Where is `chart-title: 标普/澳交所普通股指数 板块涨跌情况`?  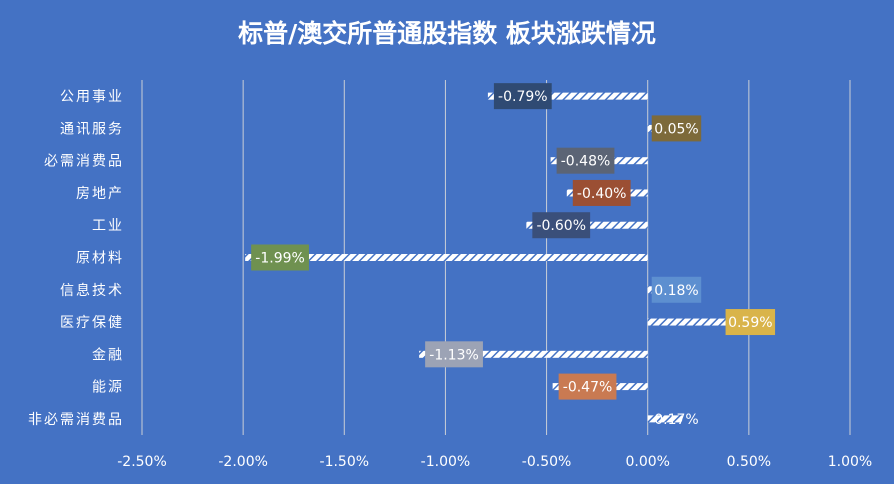
chart-title: 标普/澳交所普通股指数 板块涨跌情况 is located at coordinates (447, 33).